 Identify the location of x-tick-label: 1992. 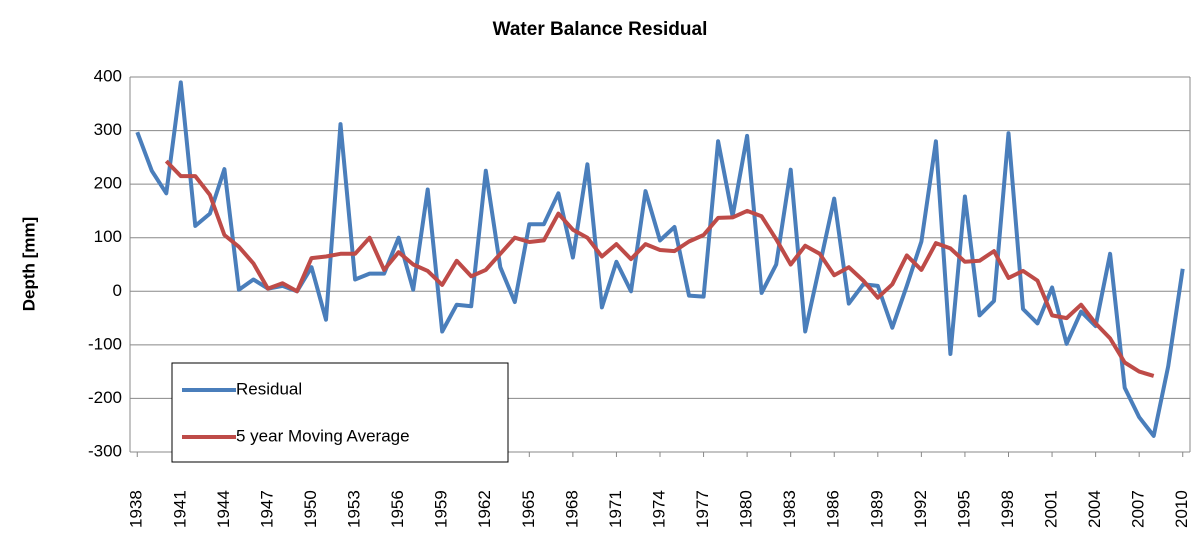
(920, 509).